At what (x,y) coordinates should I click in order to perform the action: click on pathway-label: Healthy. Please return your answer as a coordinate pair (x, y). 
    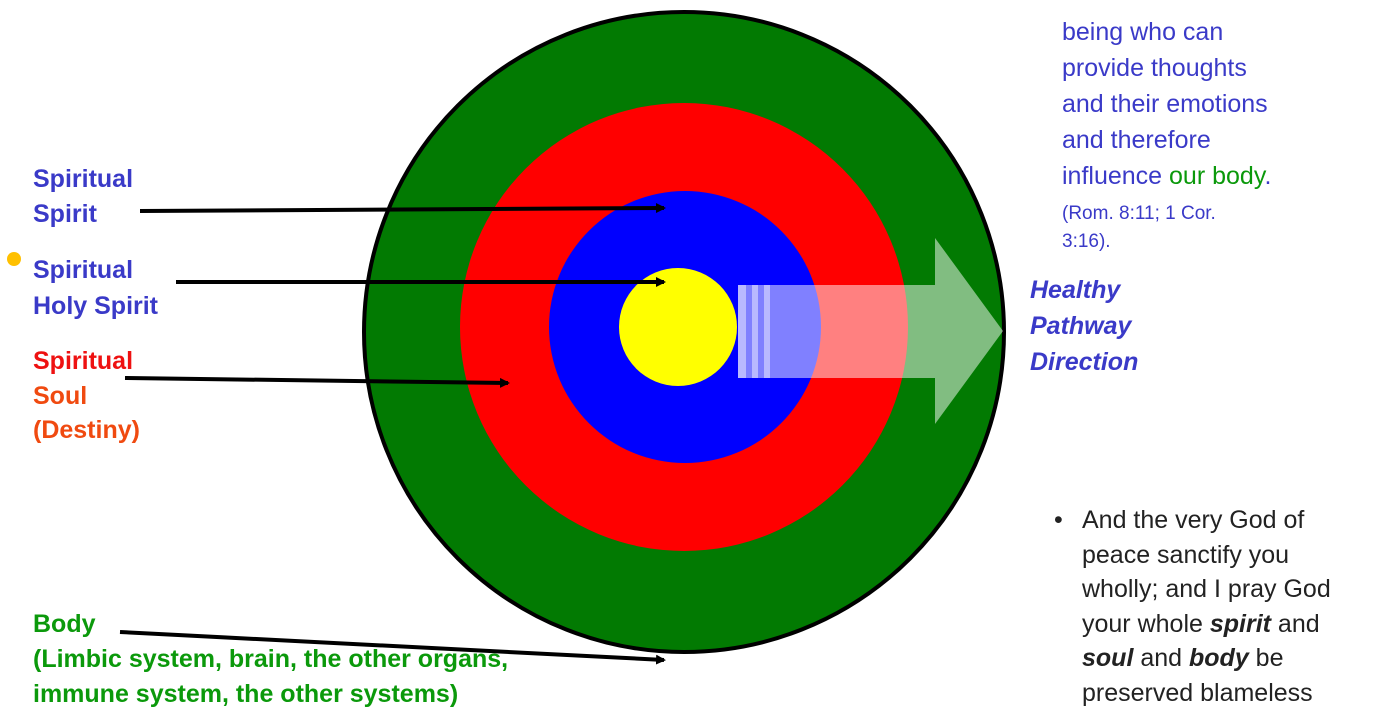
    Looking at the image, I should click on (1075, 290).